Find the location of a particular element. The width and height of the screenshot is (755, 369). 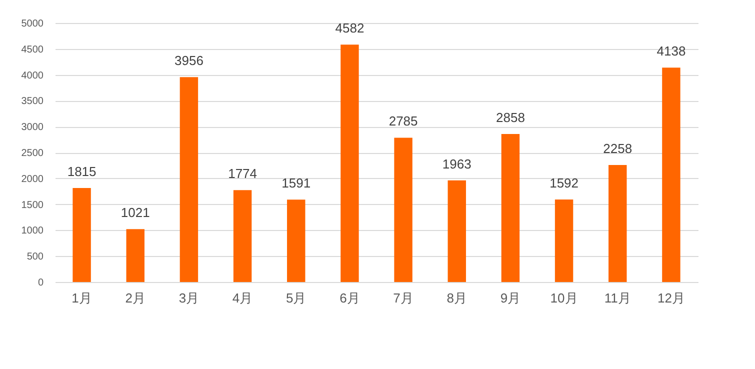

x-tick-label: 10月 is located at coordinates (564, 298).